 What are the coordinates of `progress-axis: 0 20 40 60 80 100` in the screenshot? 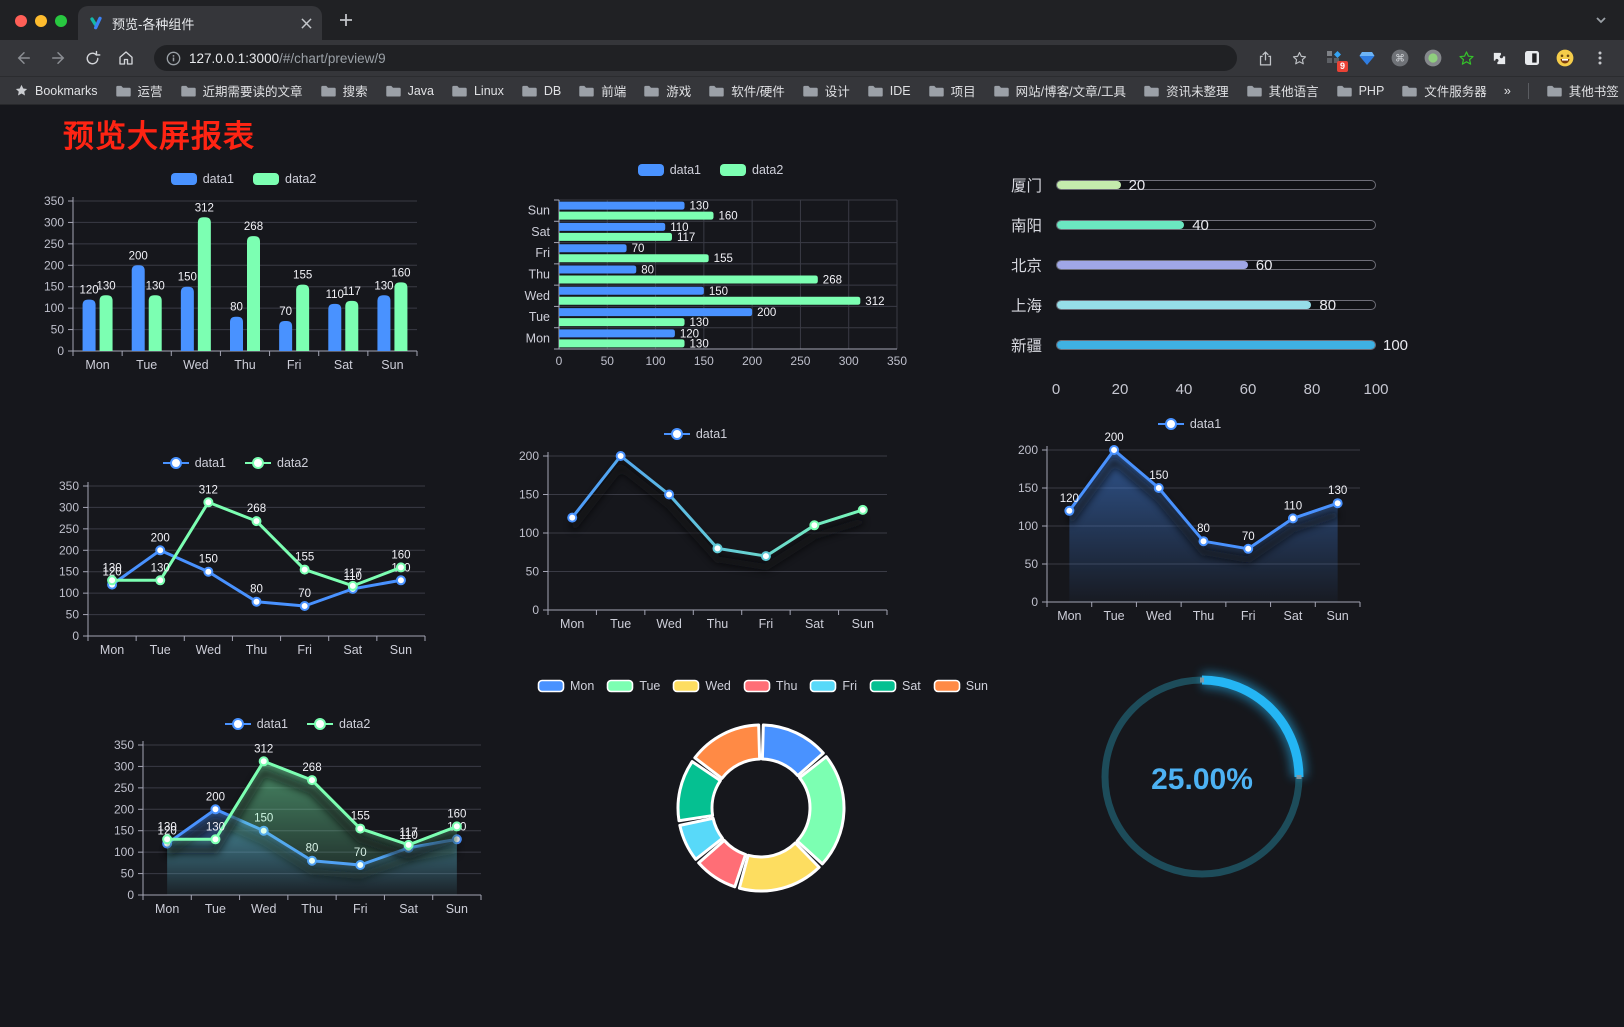 It's located at (1220, 390).